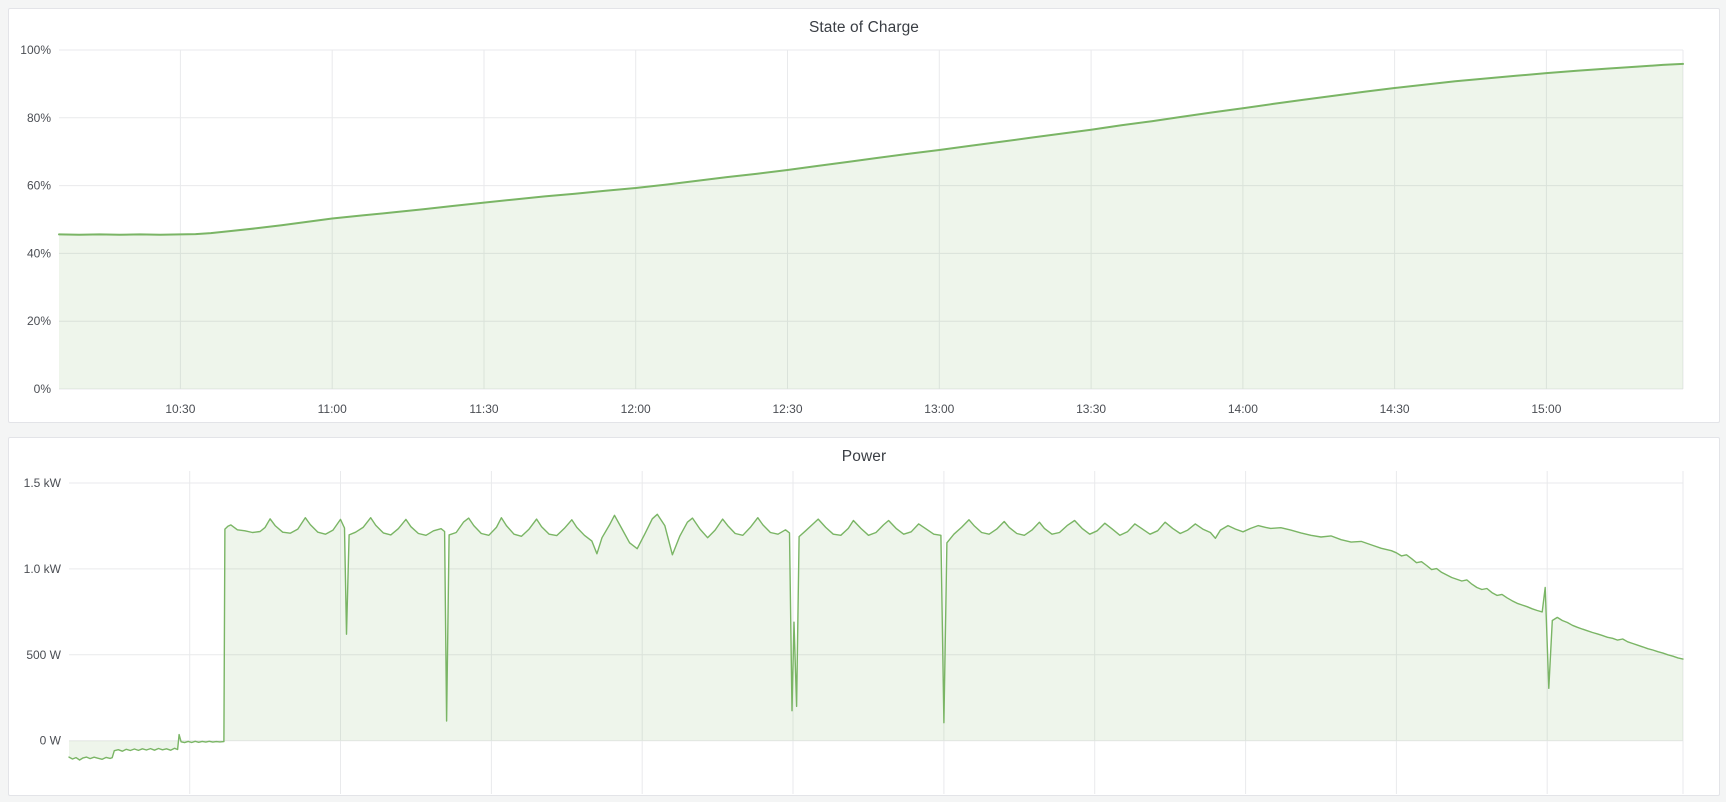  What do you see at coordinates (35, 50) in the screenshot?
I see `y-axis-tick-label: 100%` at bounding box center [35, 50].